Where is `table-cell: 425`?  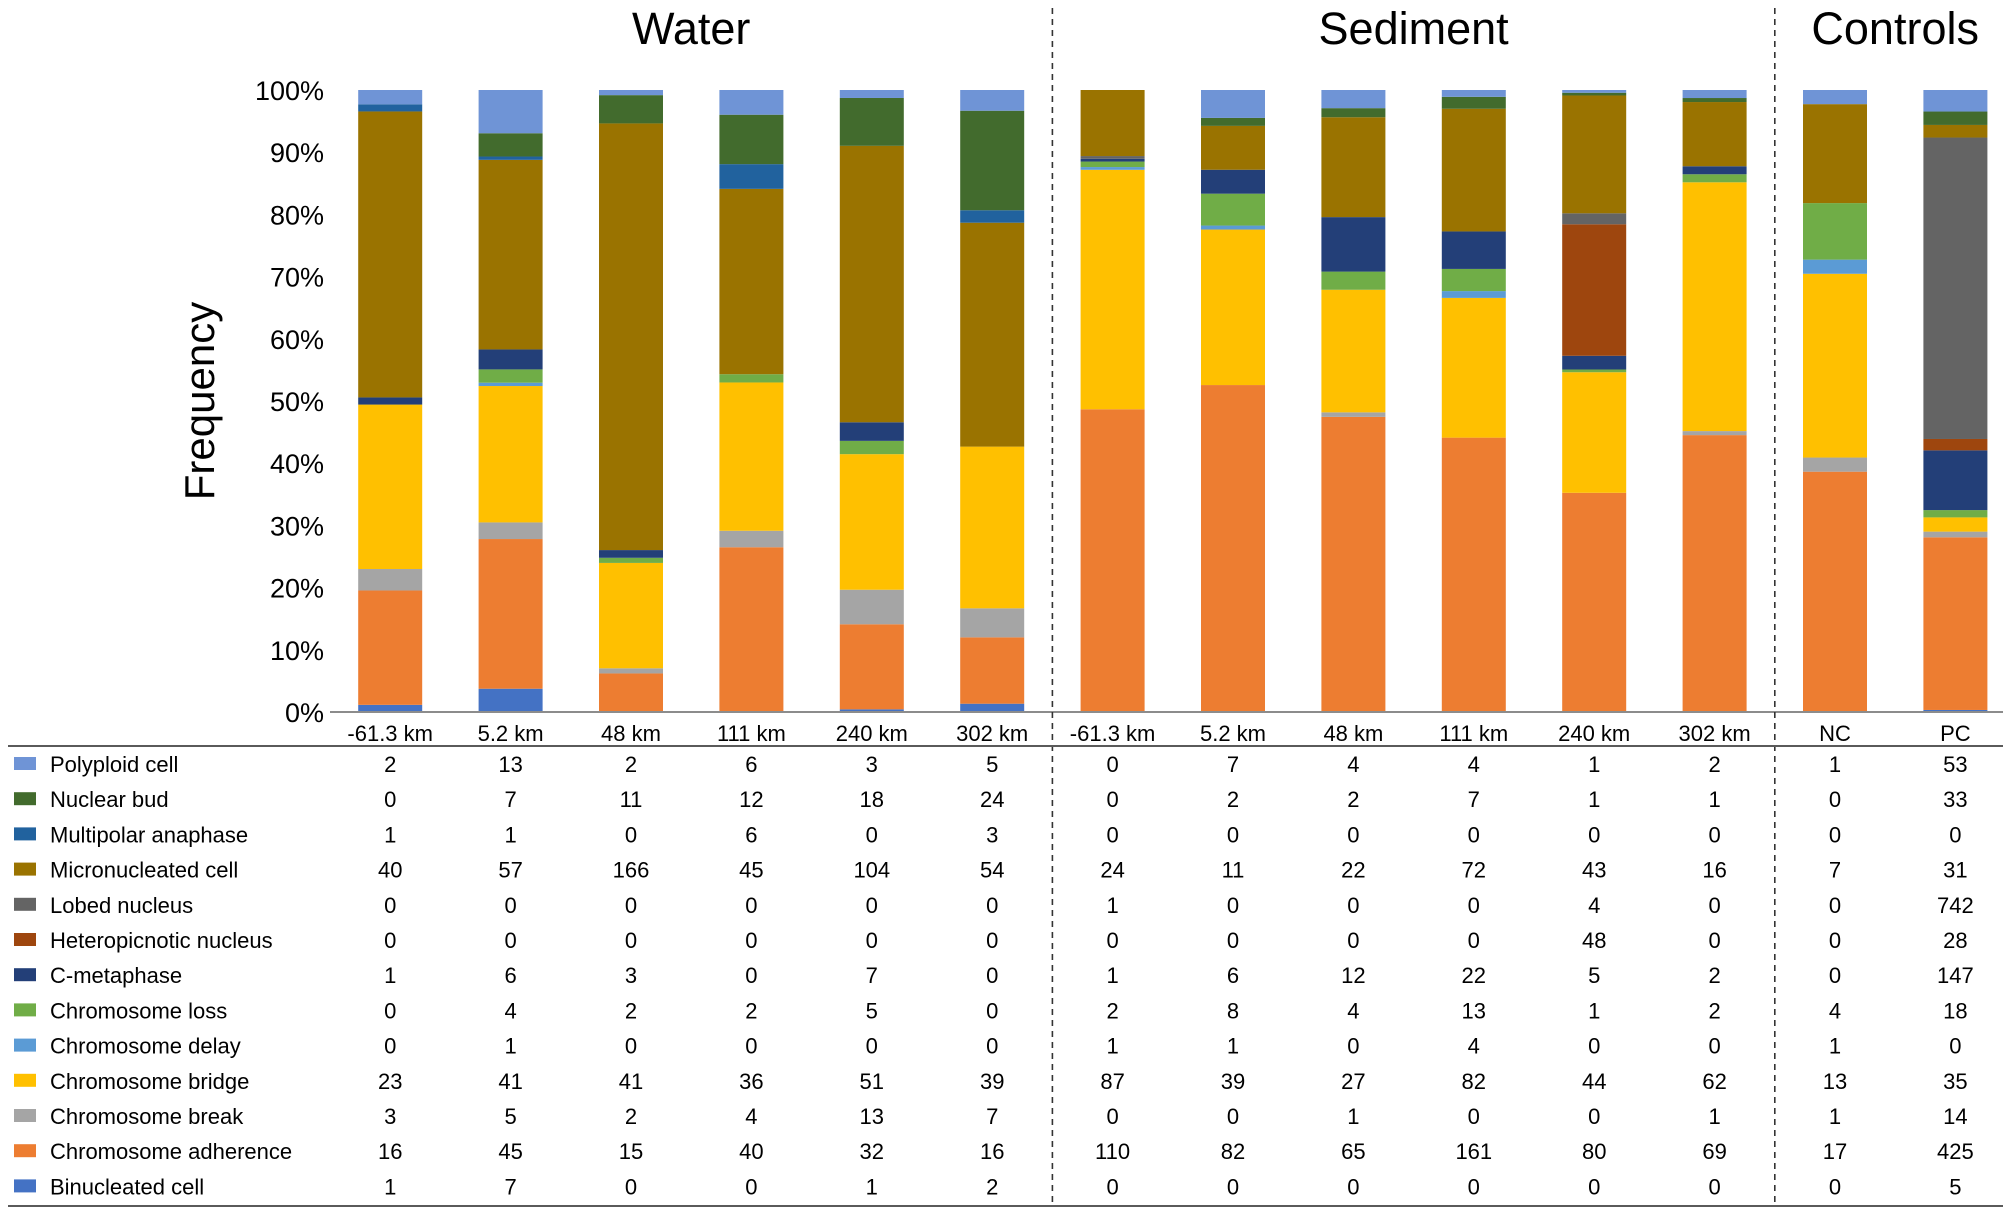
table-cell: 425 is located at coordinates (1955, 1151).